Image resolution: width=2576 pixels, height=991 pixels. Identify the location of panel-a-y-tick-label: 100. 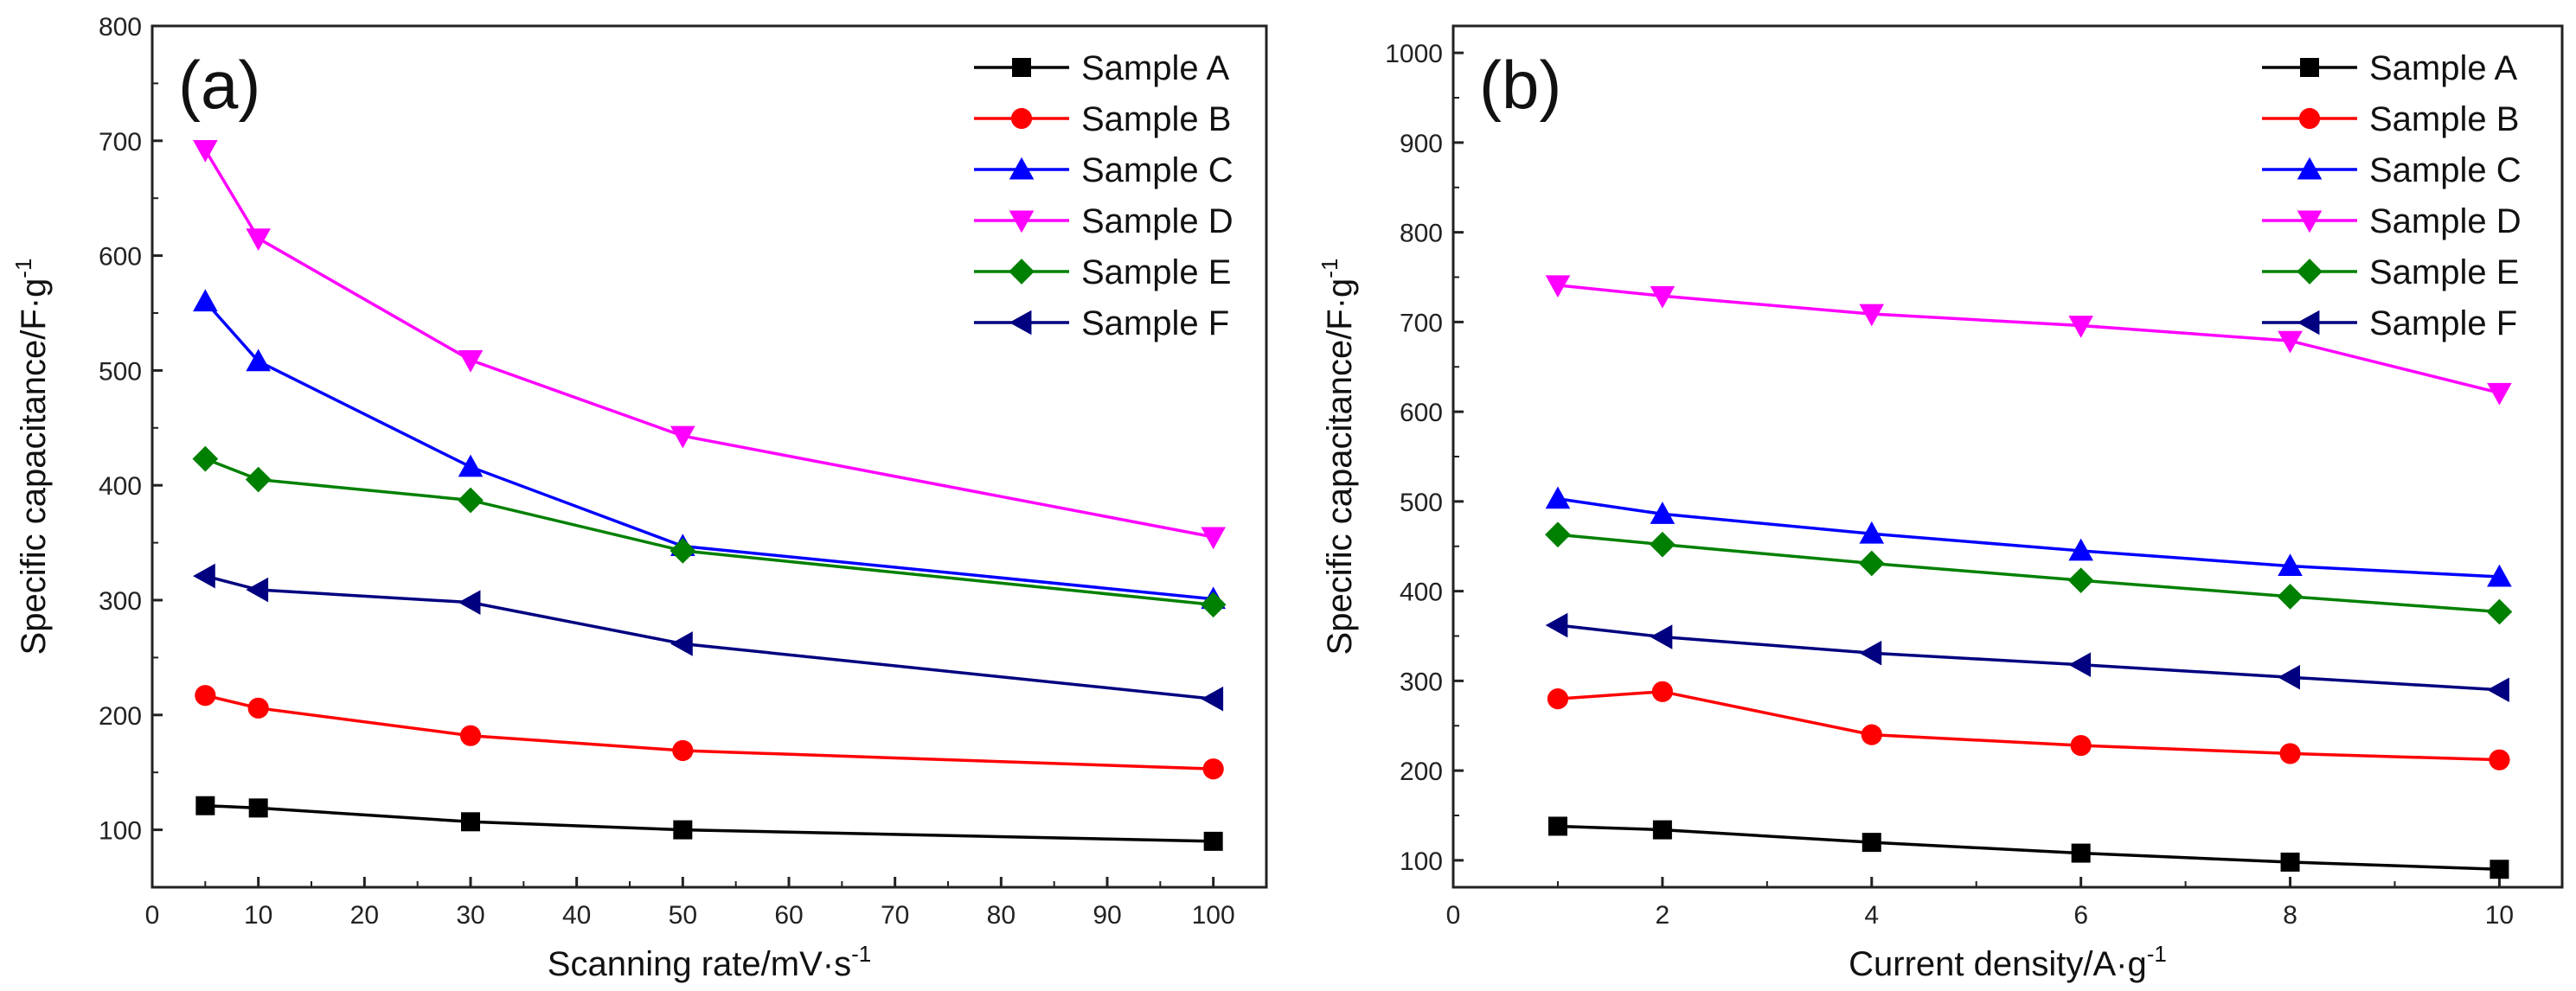
(120, 831).